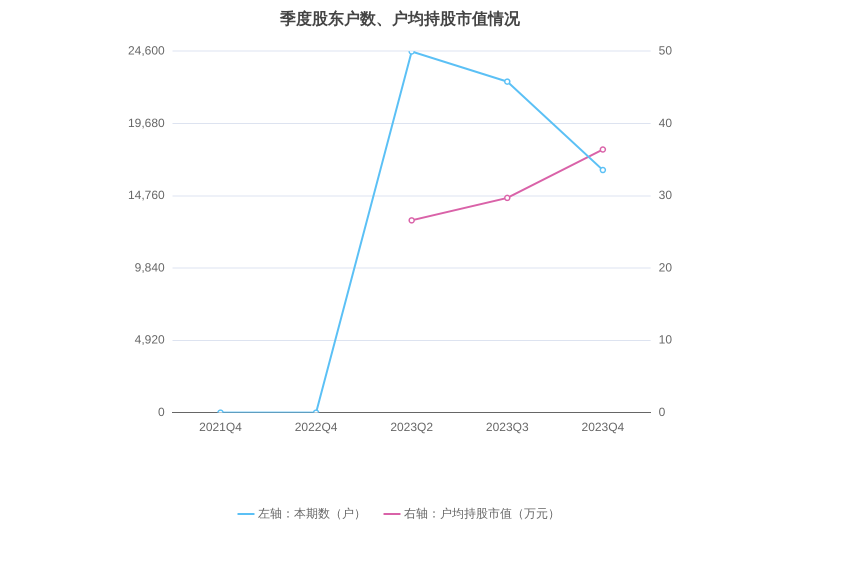 This screenshot has height=575, width=850. Describe the element at coordinates (147, 51) in the screenshot. I see `y-tick-label: 24,600` at that location.